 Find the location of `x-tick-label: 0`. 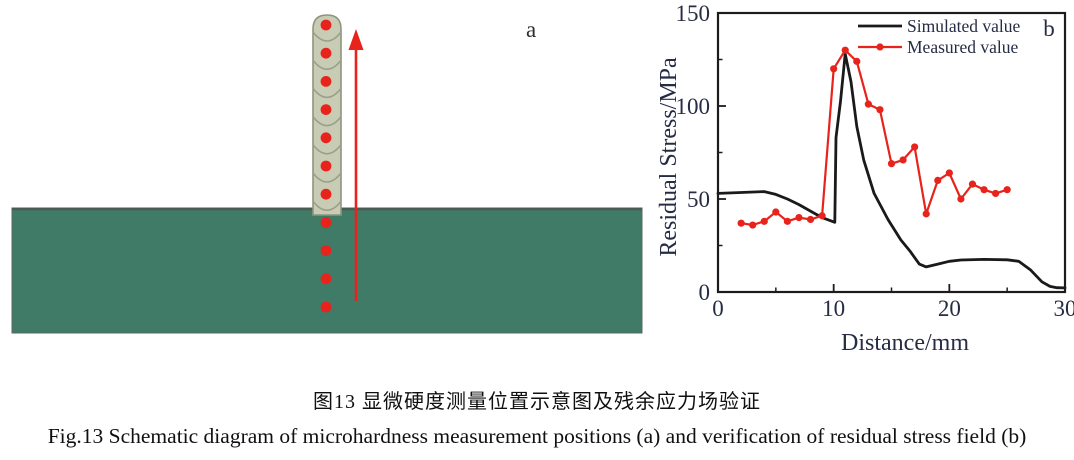

x-tick-label: 0 is located at coordinates (718, 308).